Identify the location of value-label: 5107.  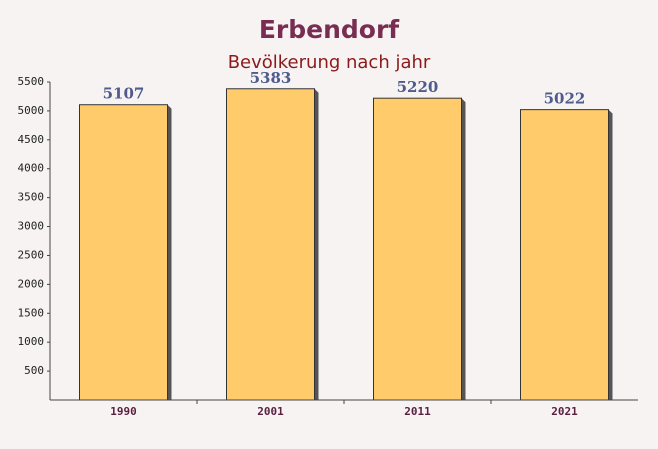
(124, 94).